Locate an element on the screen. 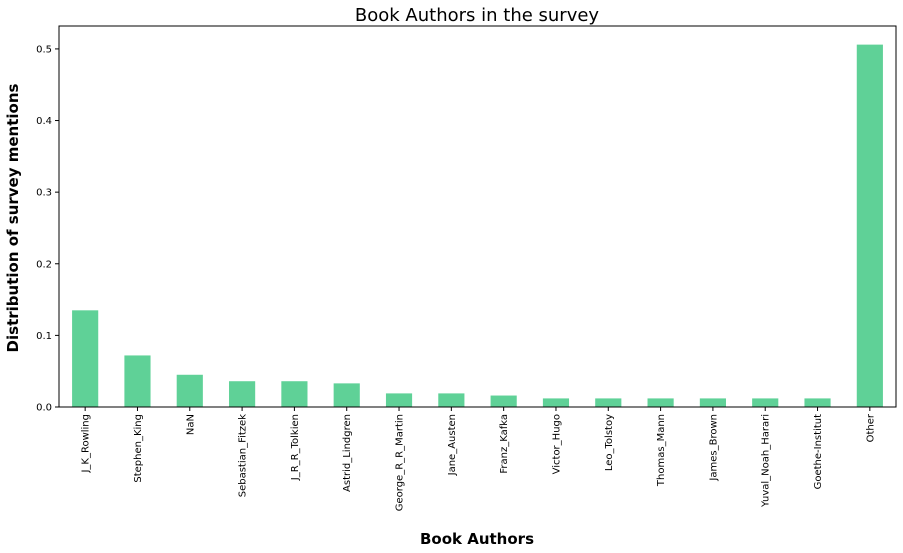  y-axis-label: Distribution of survey mentions is located at coordinates (13, 217).